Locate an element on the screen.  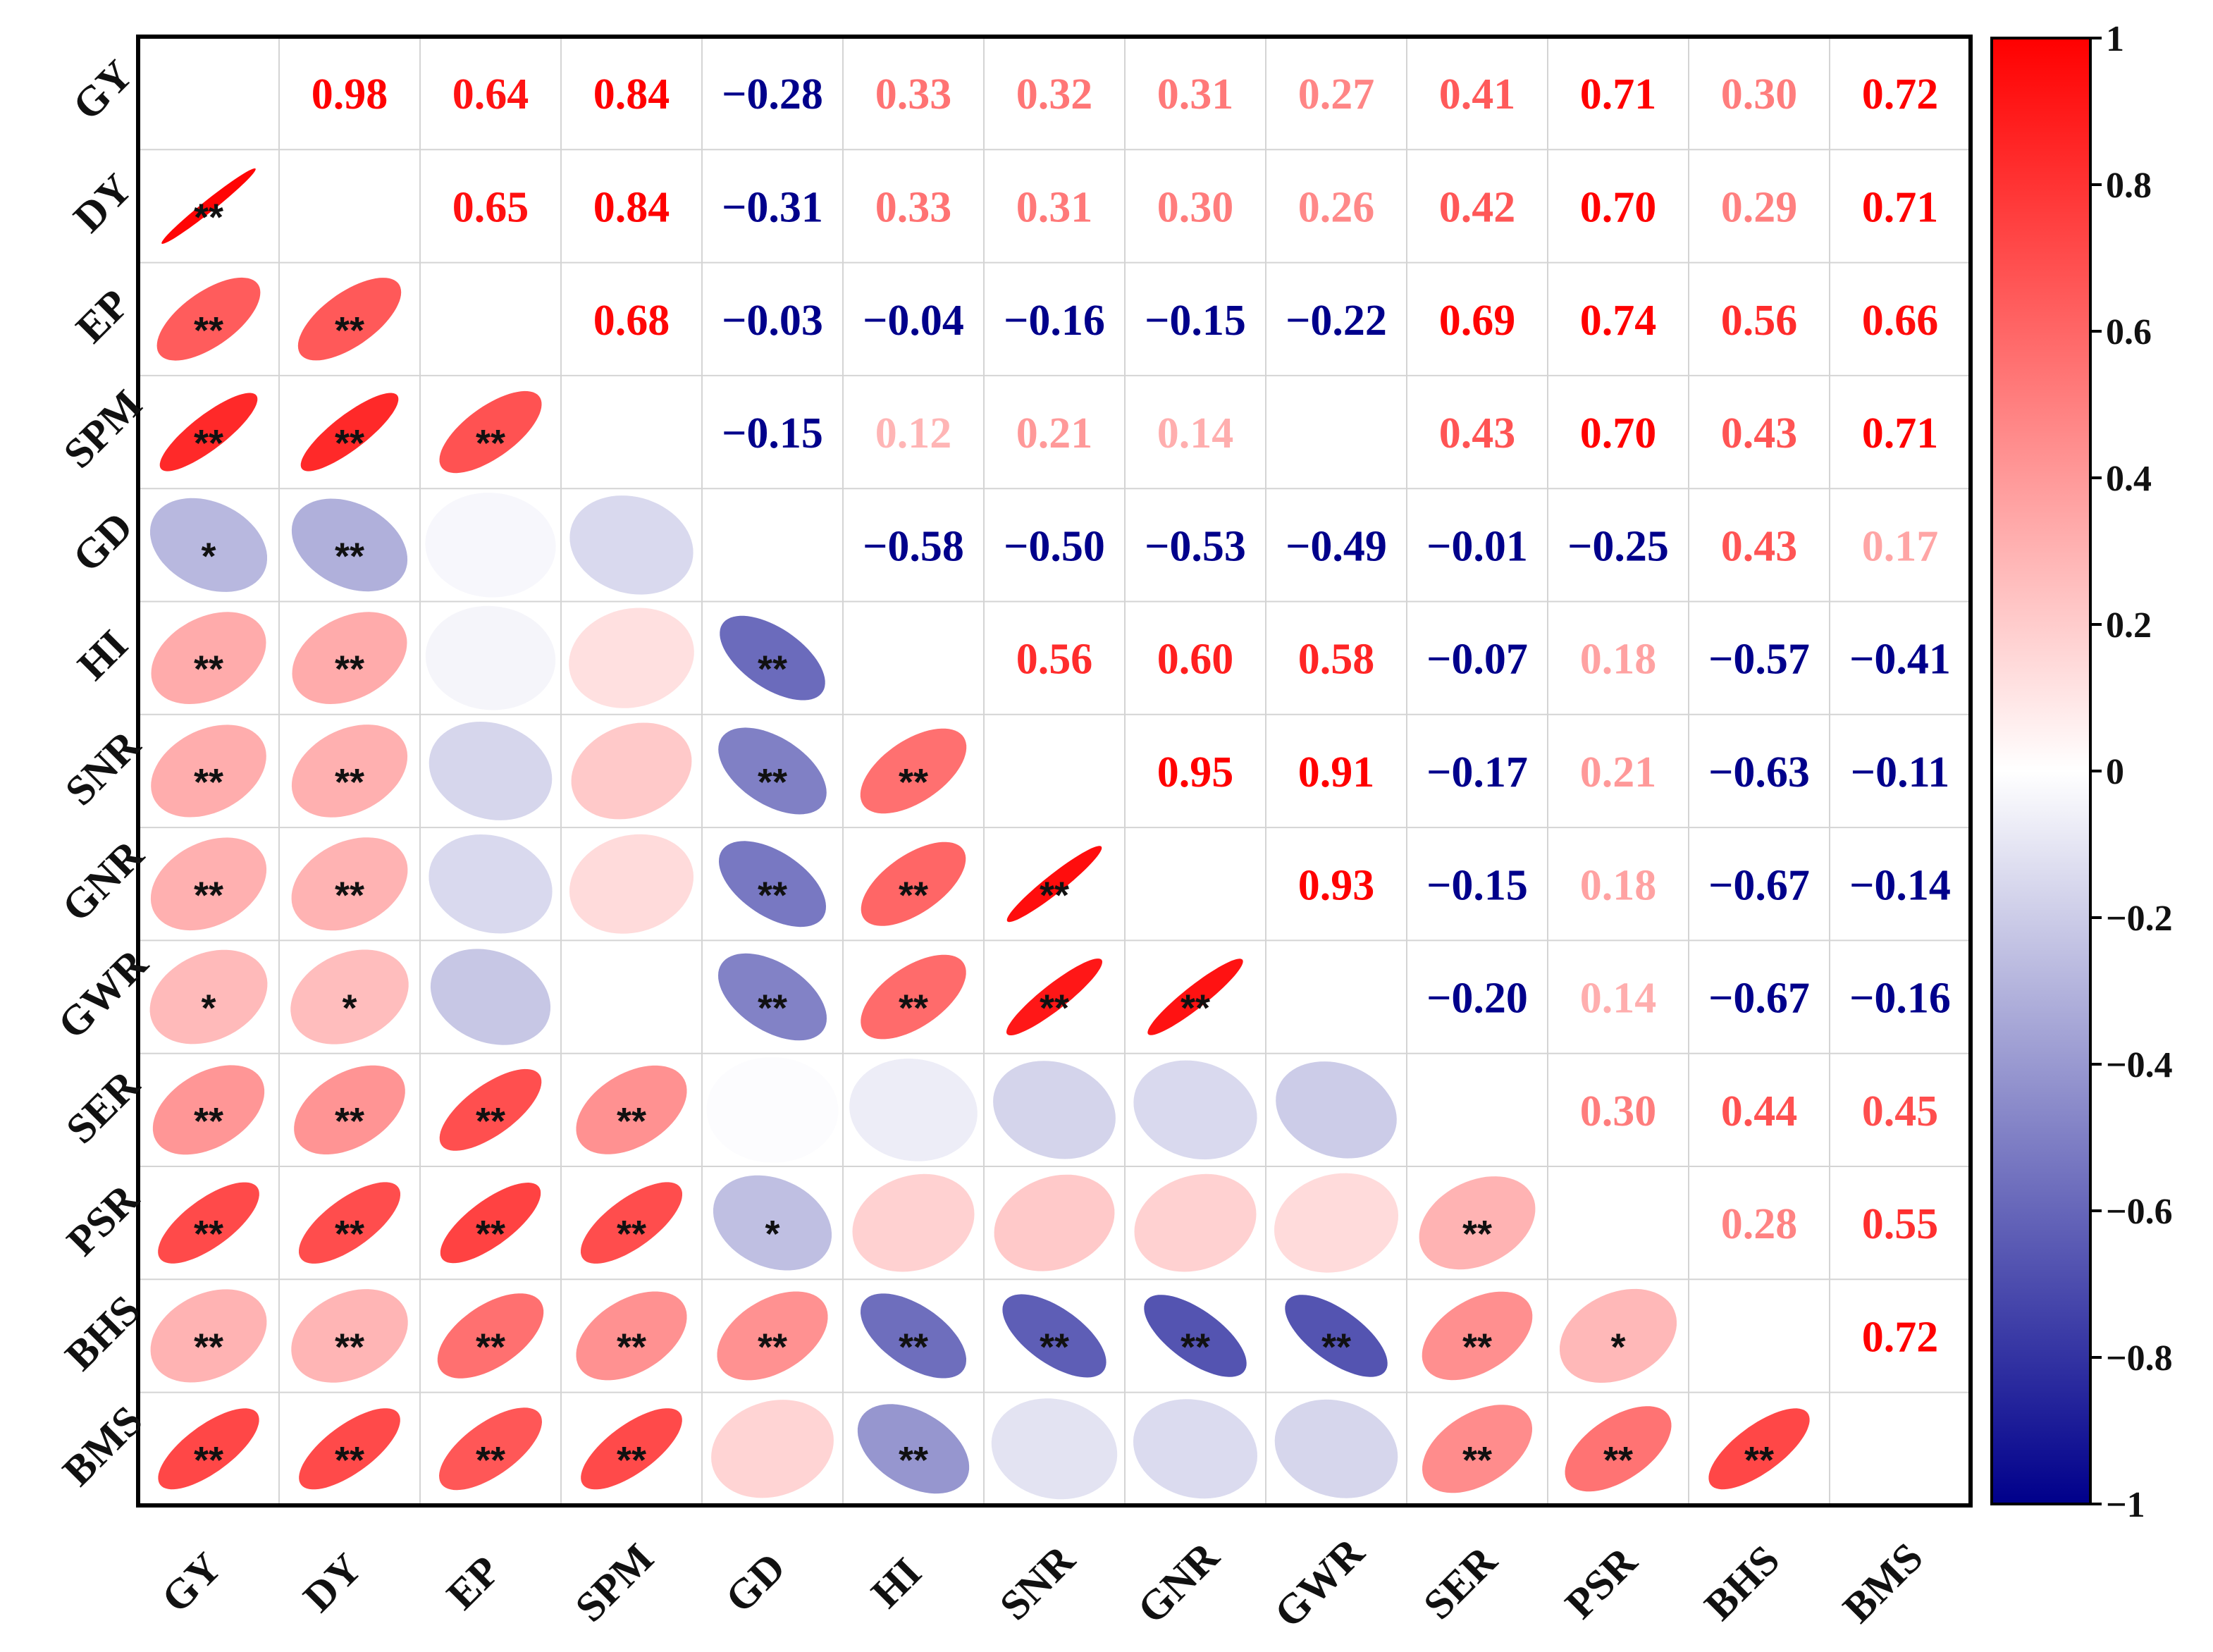
correlation-label-gy-gd: −0.28 is located at coordinates (773, 94).